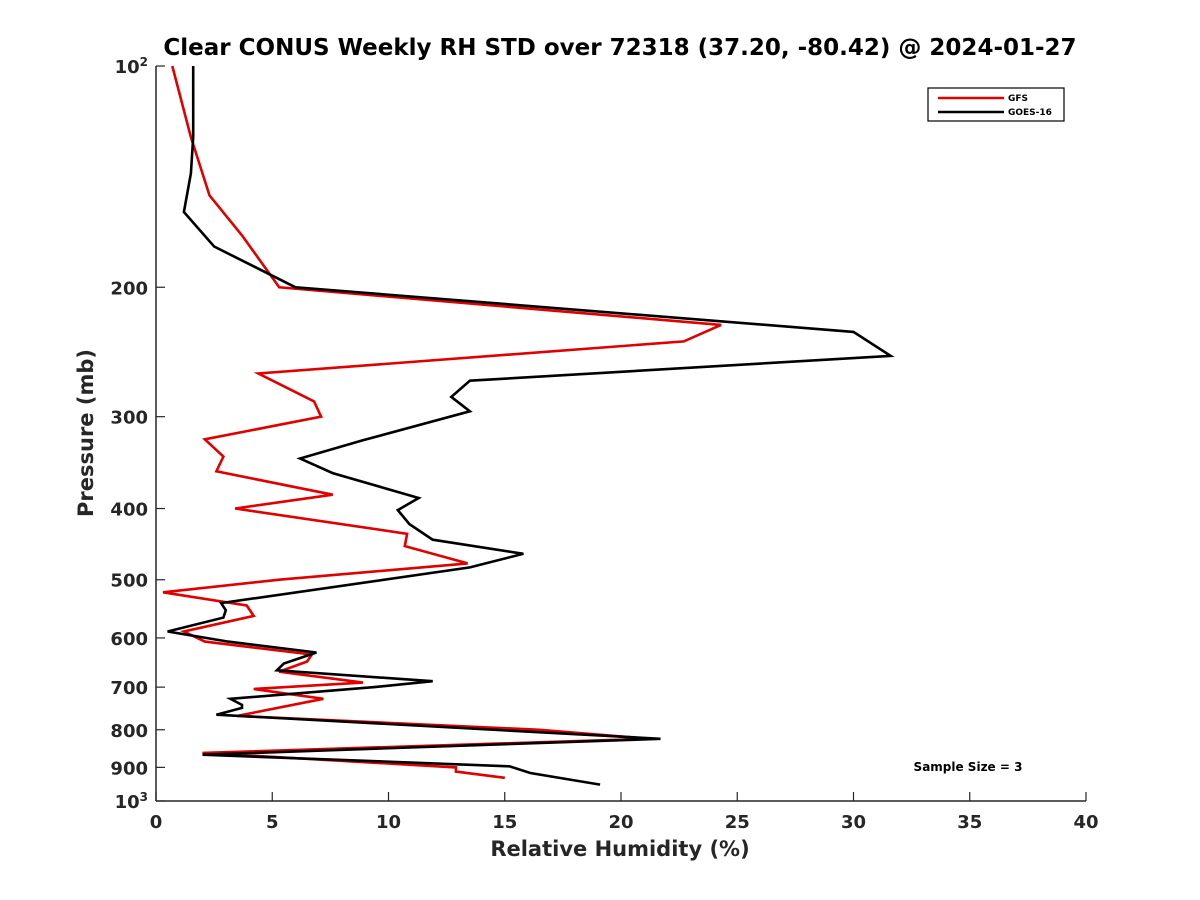 This screenshot has height=900, width=1200. Describe the element at coordinates (129, 731) in the screenshot. I see `y-tick-label: 800` at that location.